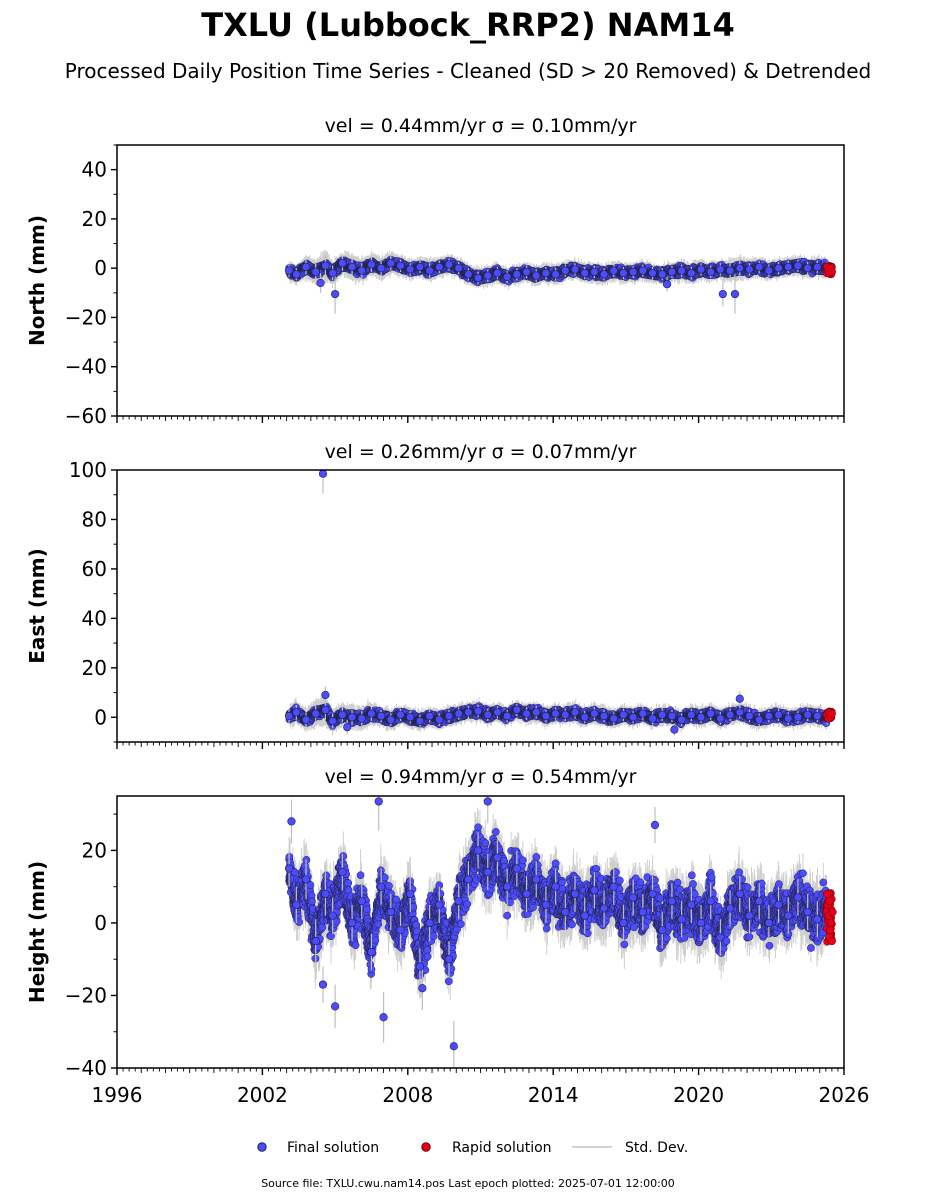 The width and height of the screenshot is (937, 1200). Describe the element at coordinates (467, 25) in the screenshot. I see `figure-title: TXLU (Lubbock_RRP2) NAM14` at that location.